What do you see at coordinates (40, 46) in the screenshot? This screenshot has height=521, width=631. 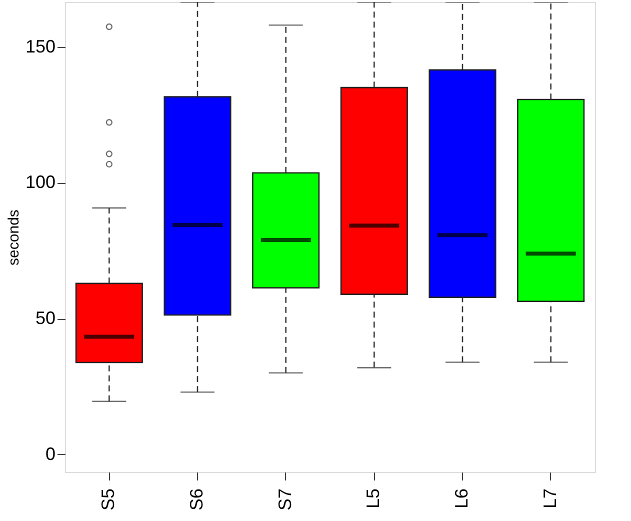 I see `y-tick-label: 150` at bounding box center [40, 46].